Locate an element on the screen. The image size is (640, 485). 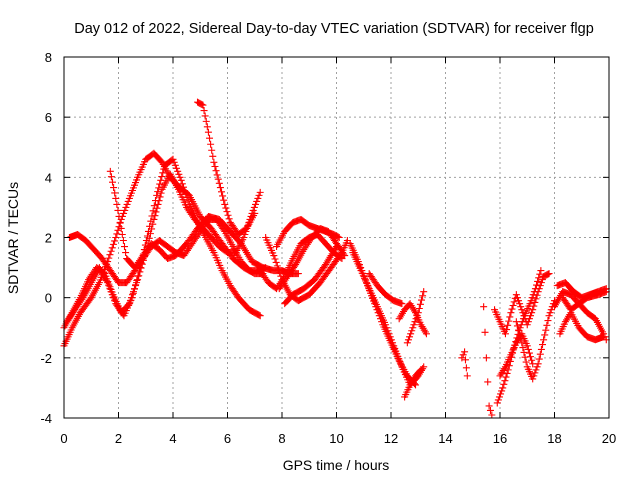
x-tick-label: 14 is located at coordinates (445, 438).